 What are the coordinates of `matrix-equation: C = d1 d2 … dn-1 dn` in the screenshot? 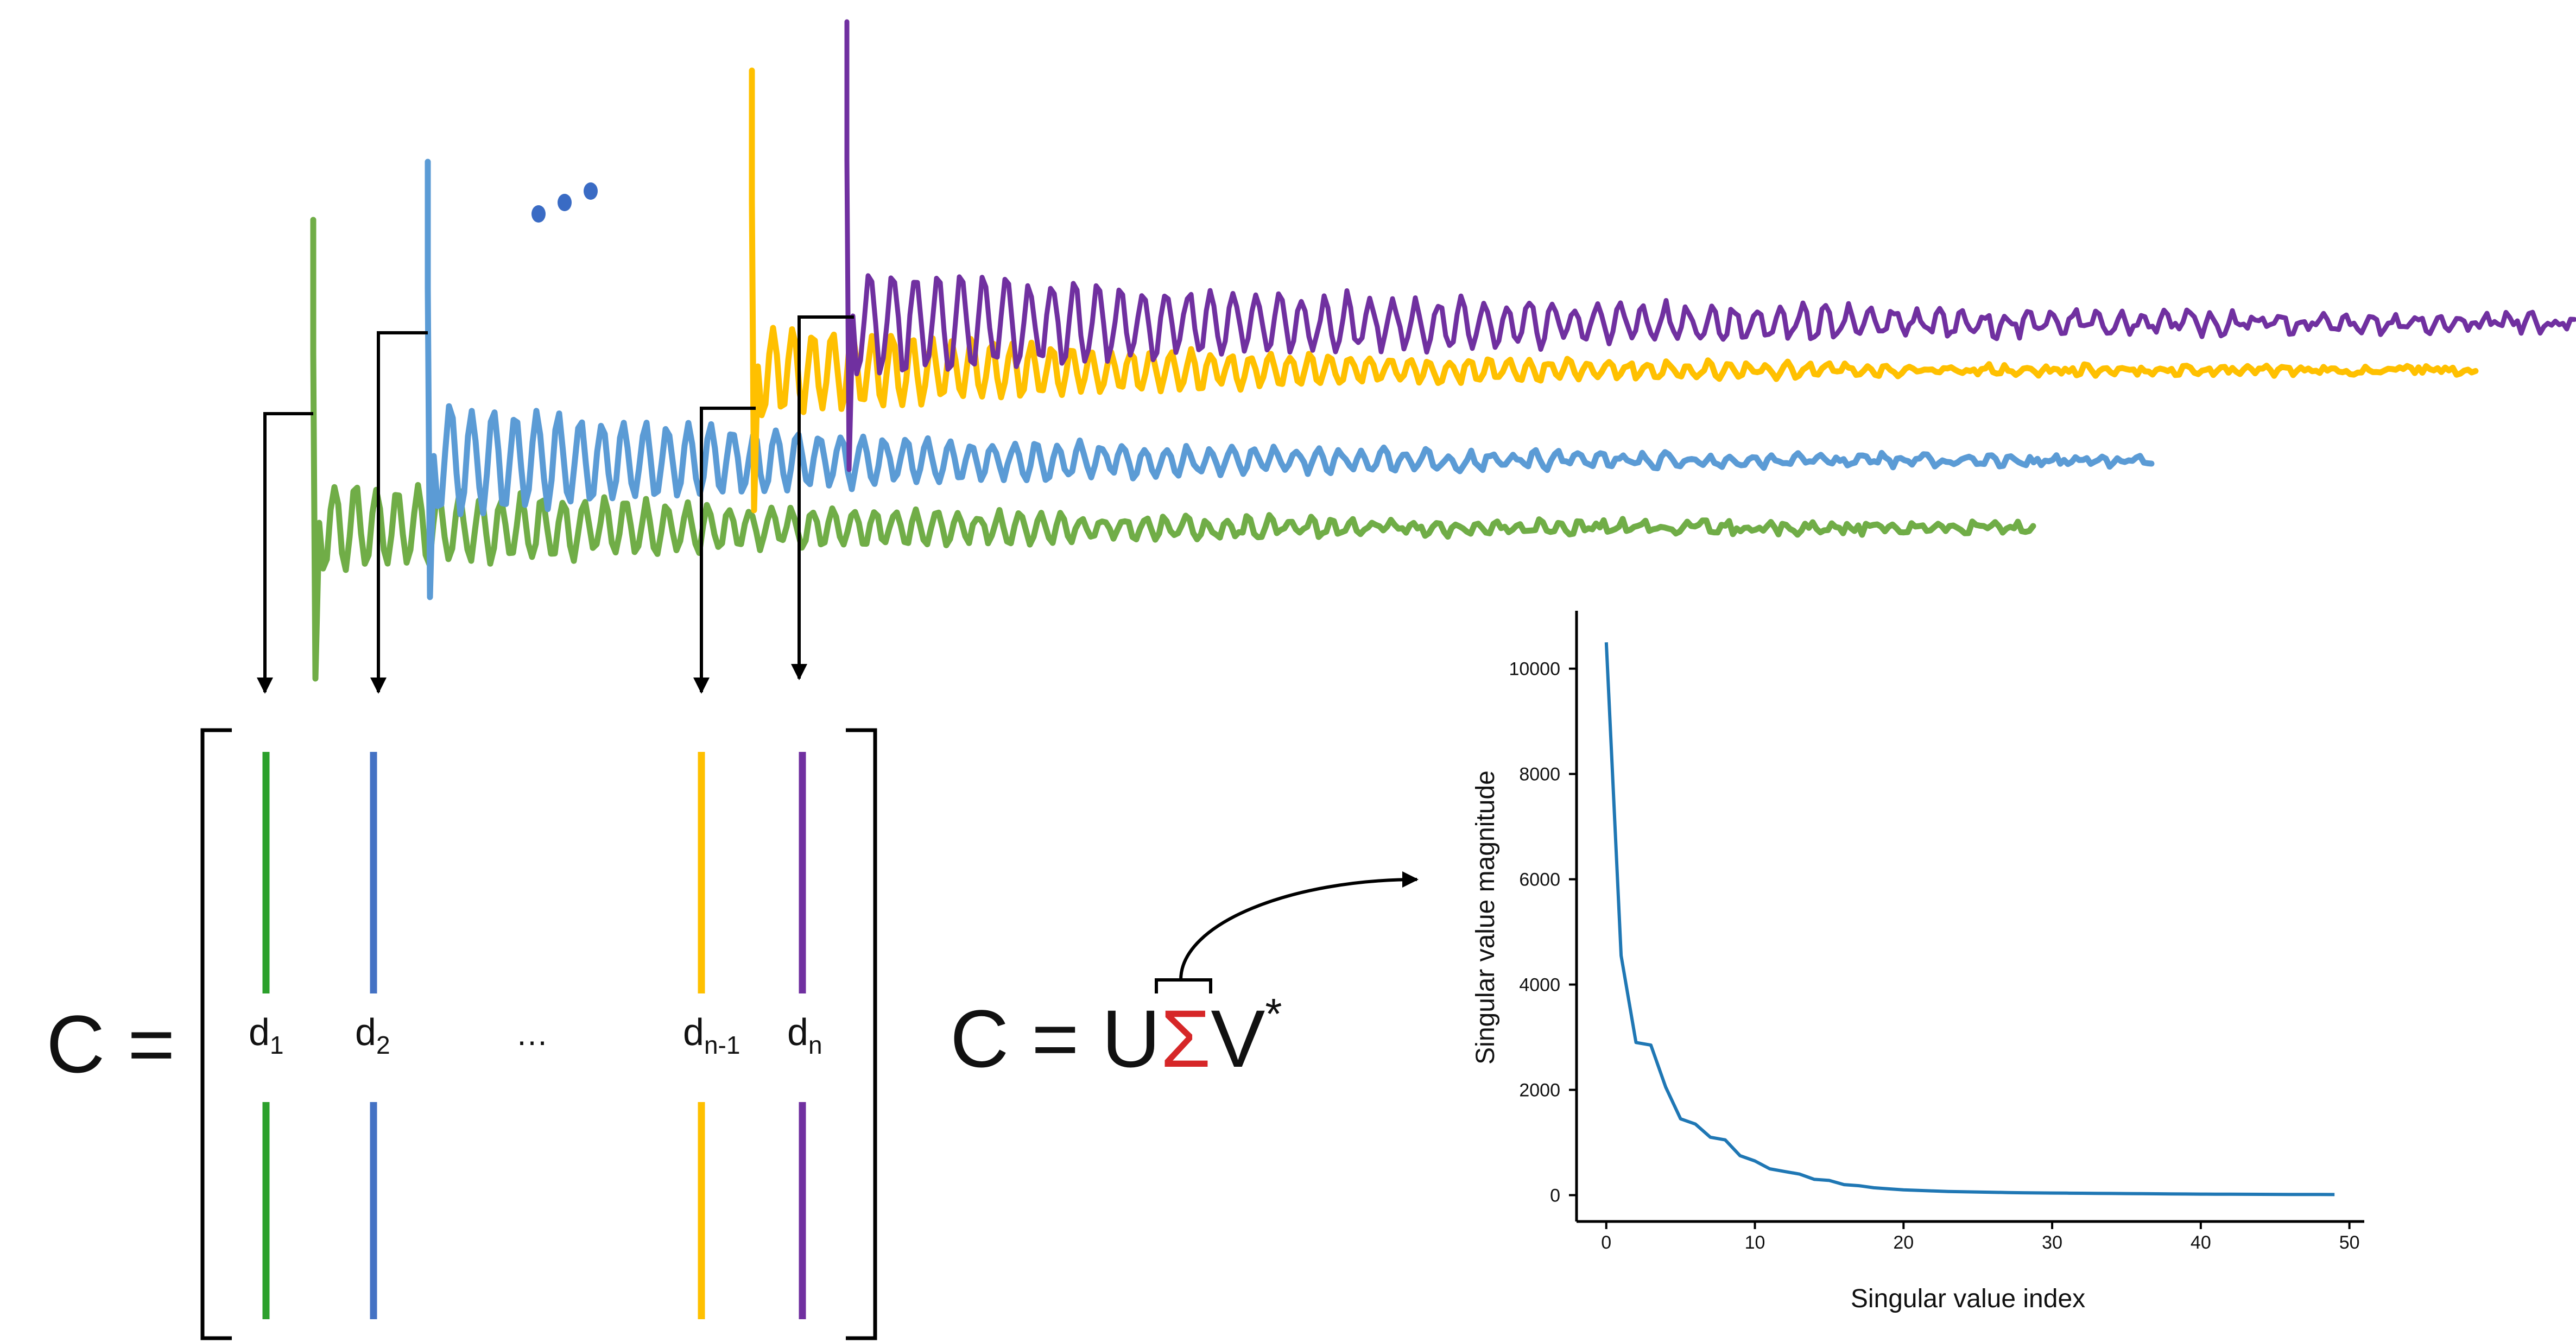 It's located at (461, 1034).